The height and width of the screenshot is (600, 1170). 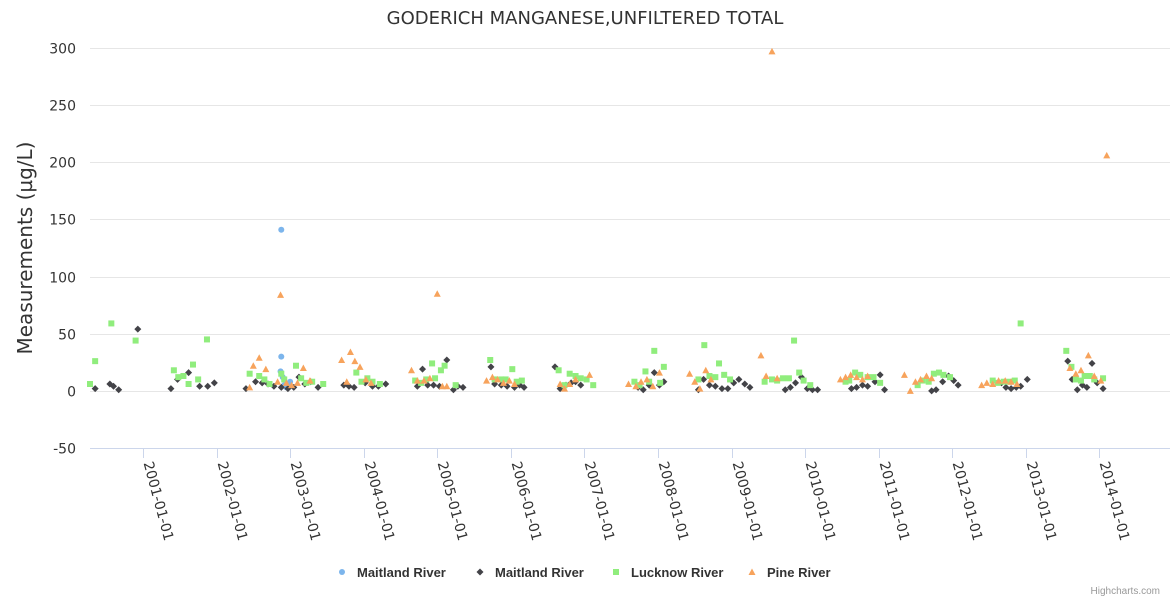 What do you see at coordinates (401, 572) in the screenshot?
I see `legend-label: Maitland River` at bounding box center [401, 572].